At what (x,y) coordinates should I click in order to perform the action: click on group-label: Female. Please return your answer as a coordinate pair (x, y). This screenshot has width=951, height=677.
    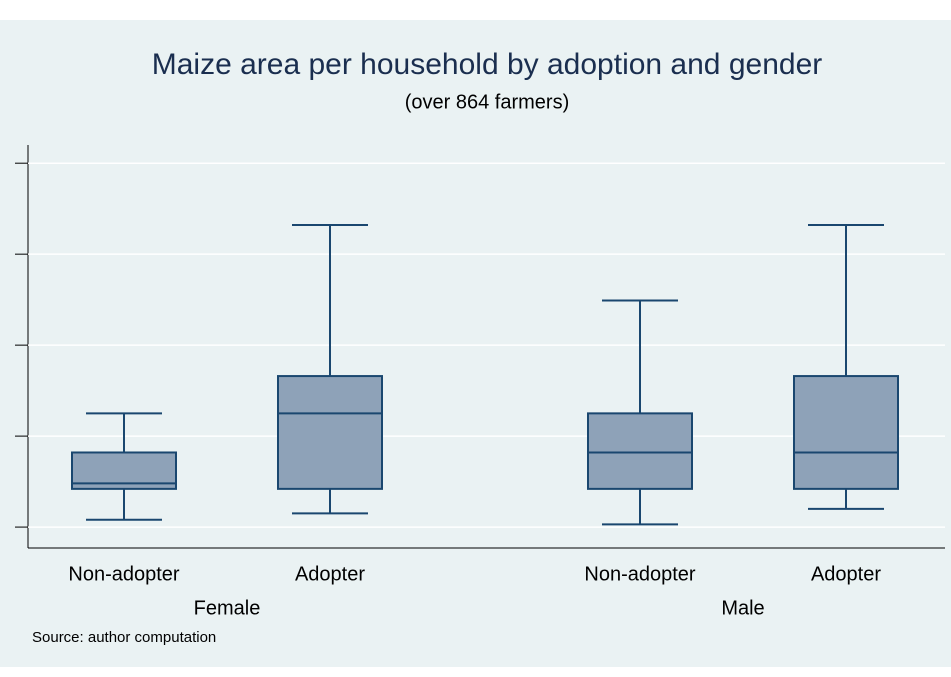
    Looking at the image, I should click on (227, 608).